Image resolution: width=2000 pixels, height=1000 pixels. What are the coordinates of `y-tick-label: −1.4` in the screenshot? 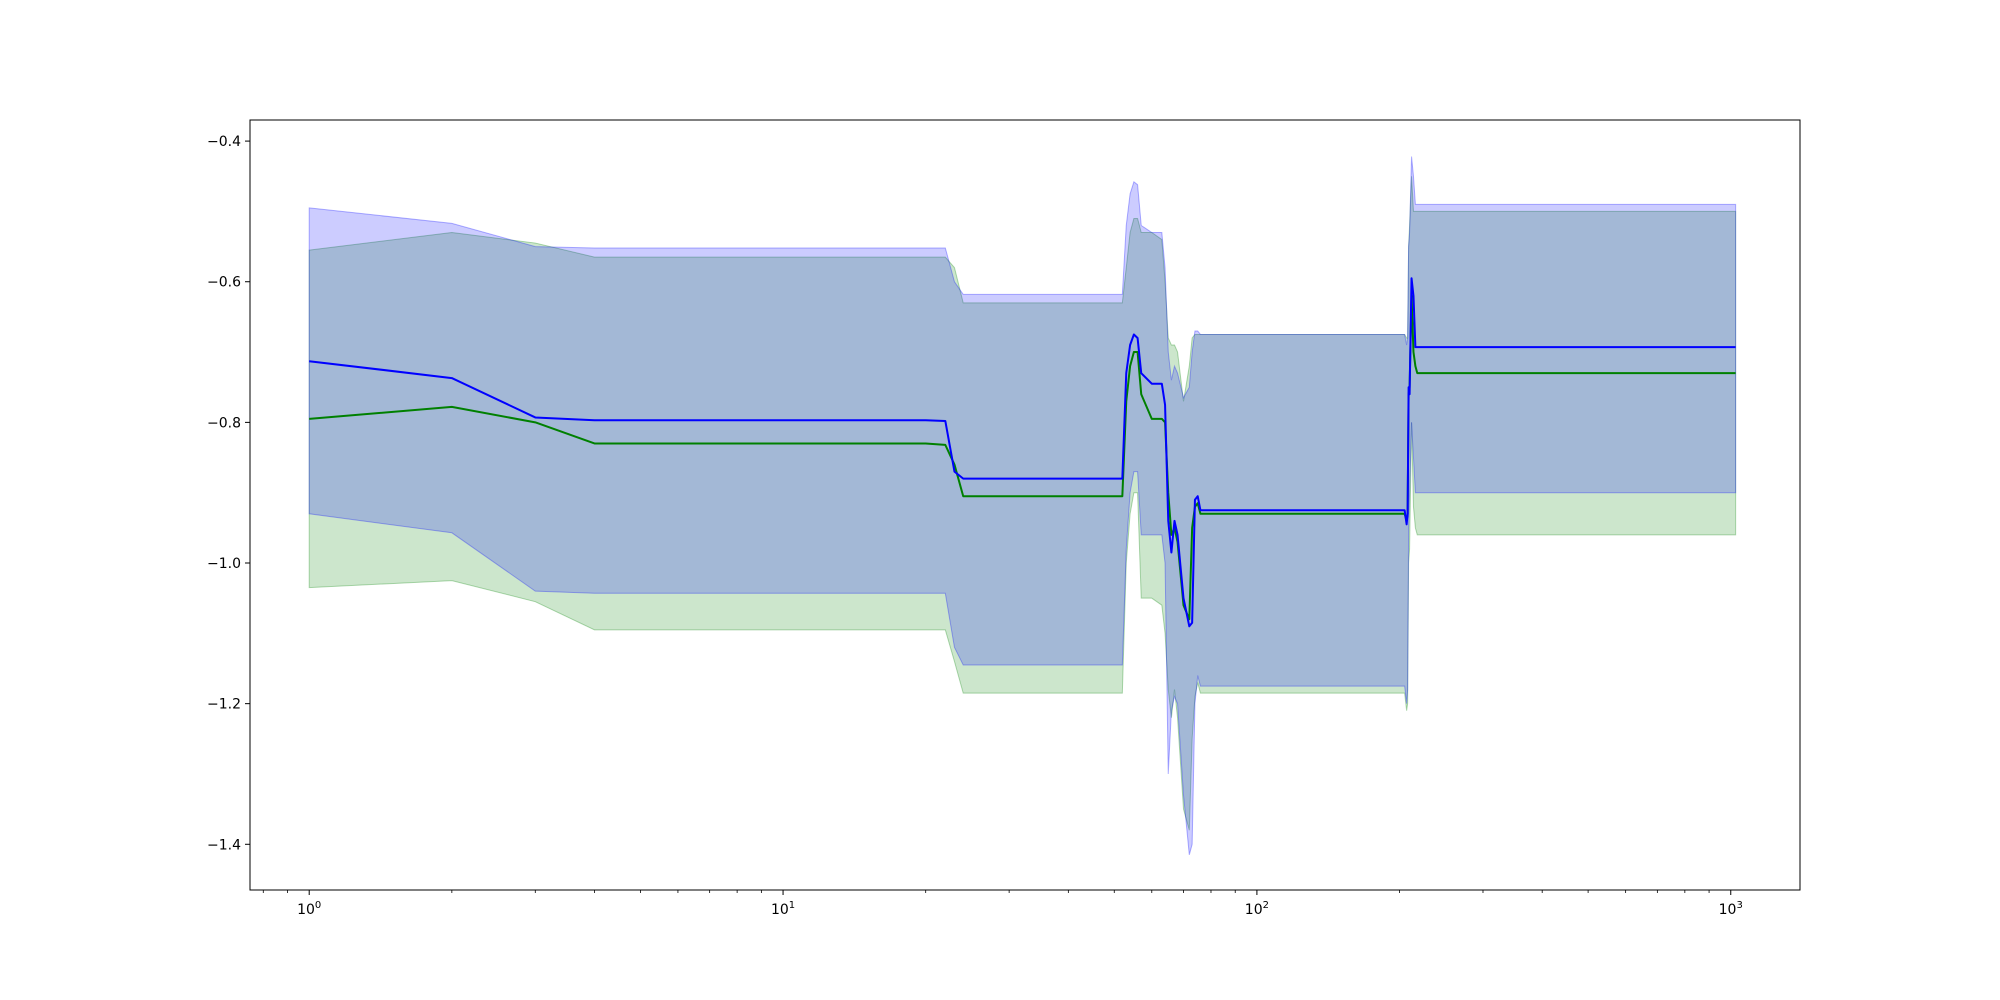 It's located at (224, 845).